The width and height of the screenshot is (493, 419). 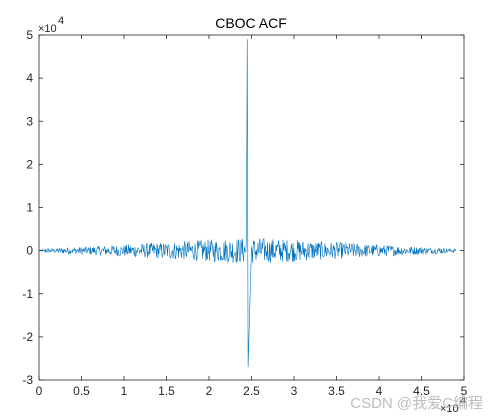 What do you see at coordinates (421, 391) in the screenshot?
I see `x-tick-label: 4.5` at bounding box center [421, 391].